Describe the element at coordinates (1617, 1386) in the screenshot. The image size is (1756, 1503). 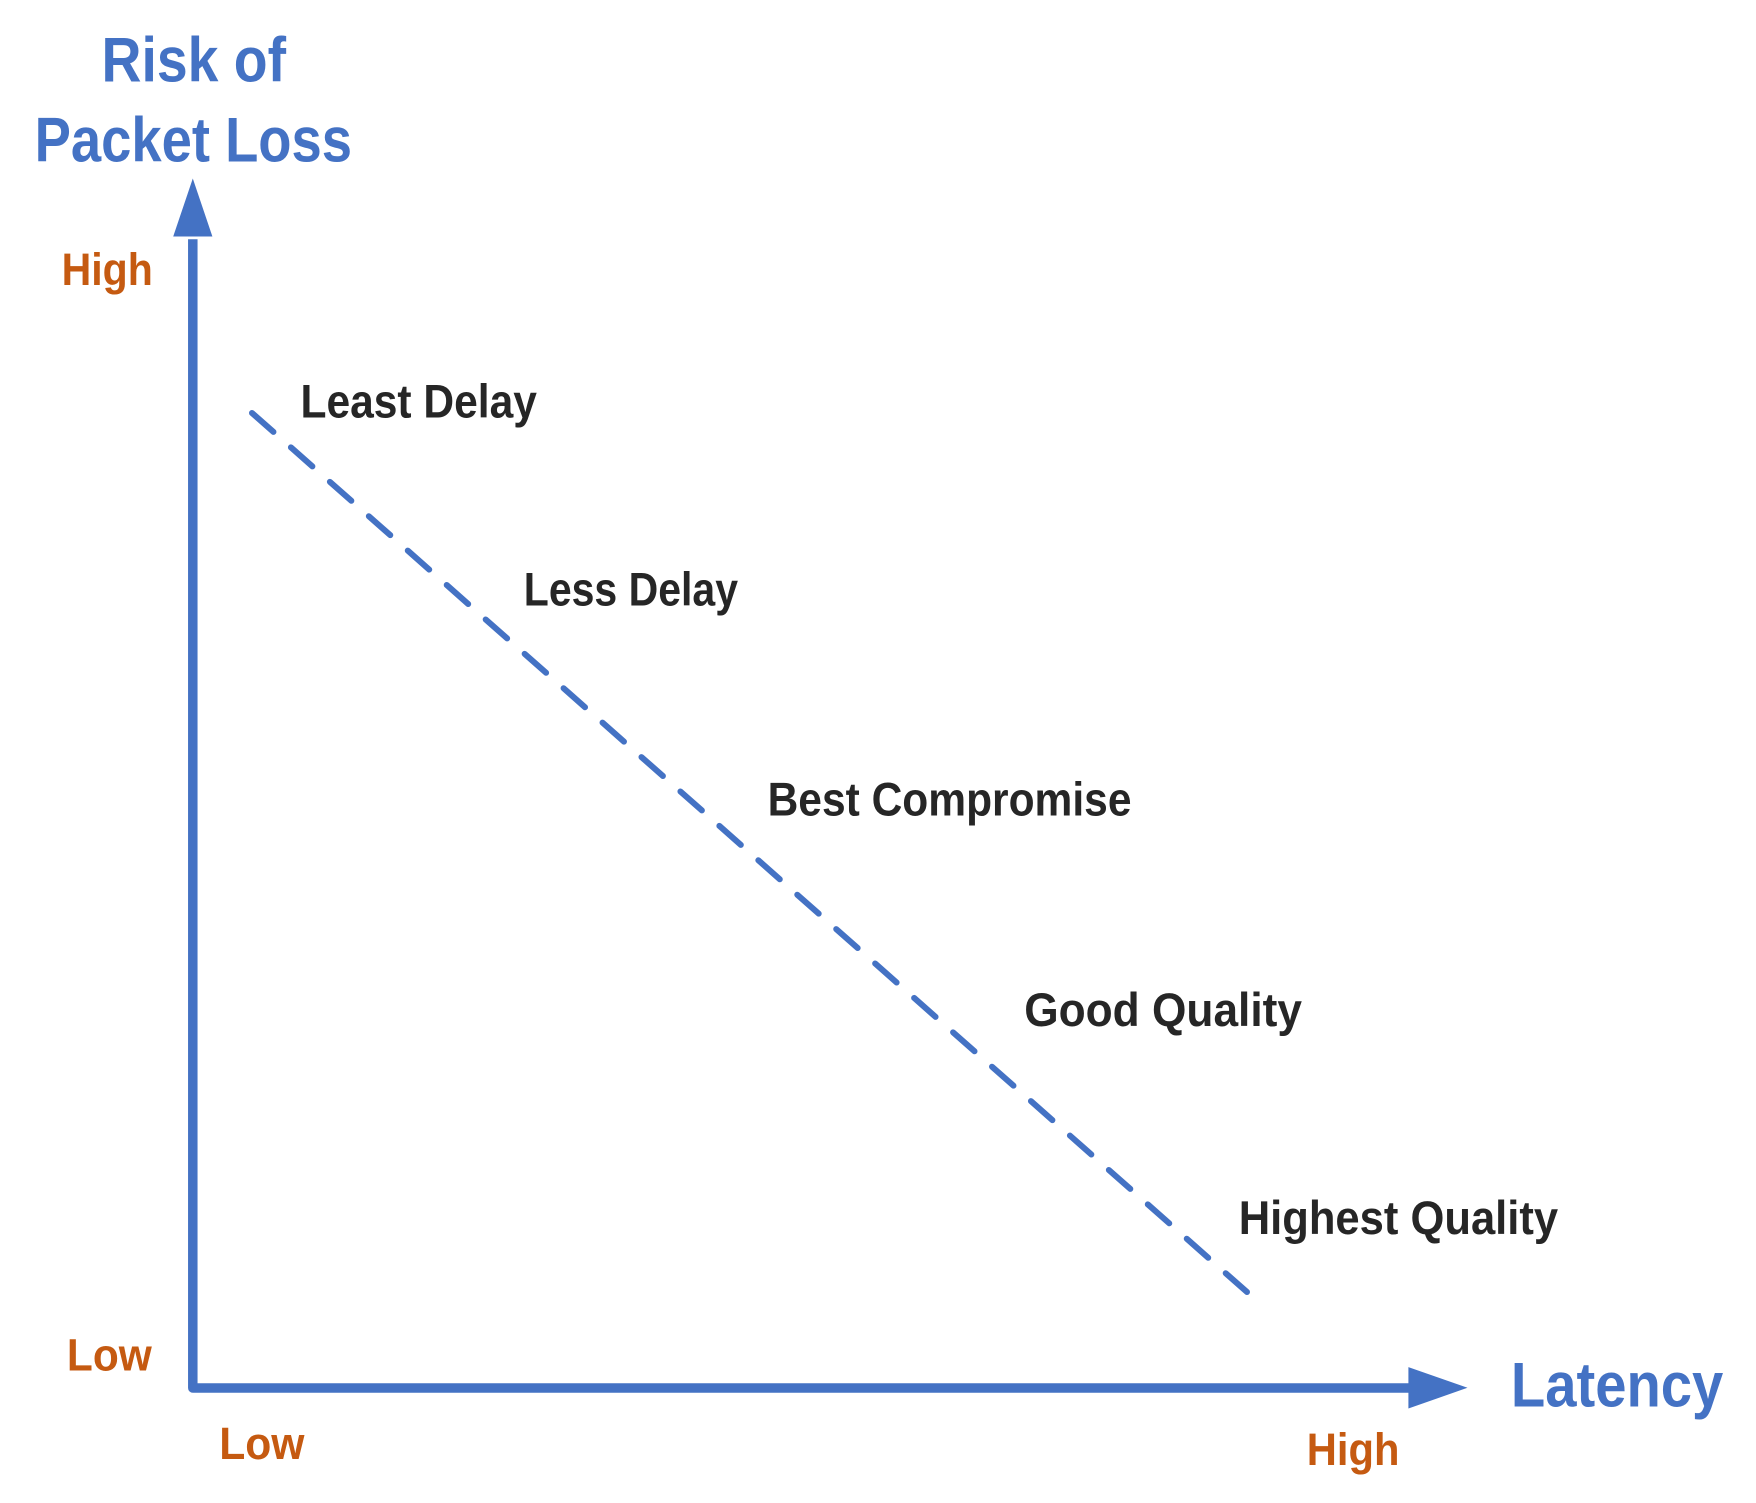
I see `svg-text: Latency` at that location.